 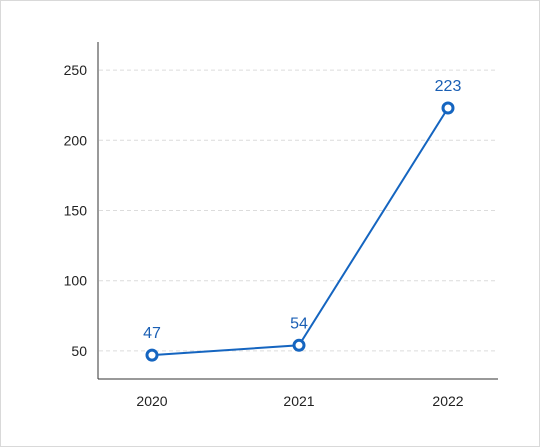 I want to click on y-tick-label: 200, so click(x=76, y=140).